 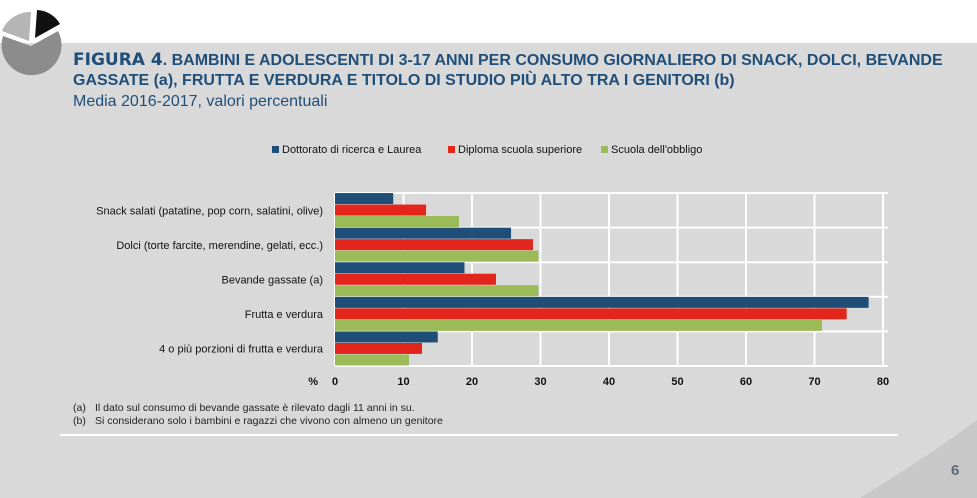 What do you see at coordinates (79, 408) in the screenshot?
I see `footnote-key: (a)` at bounding box center [79, 408].